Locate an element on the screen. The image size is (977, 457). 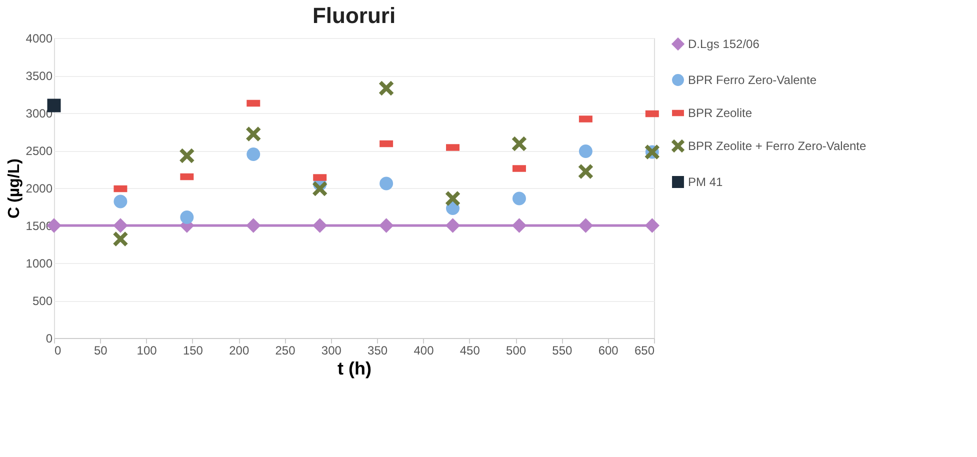
x-tick-label: 500 is located at coordinates (516, 351).